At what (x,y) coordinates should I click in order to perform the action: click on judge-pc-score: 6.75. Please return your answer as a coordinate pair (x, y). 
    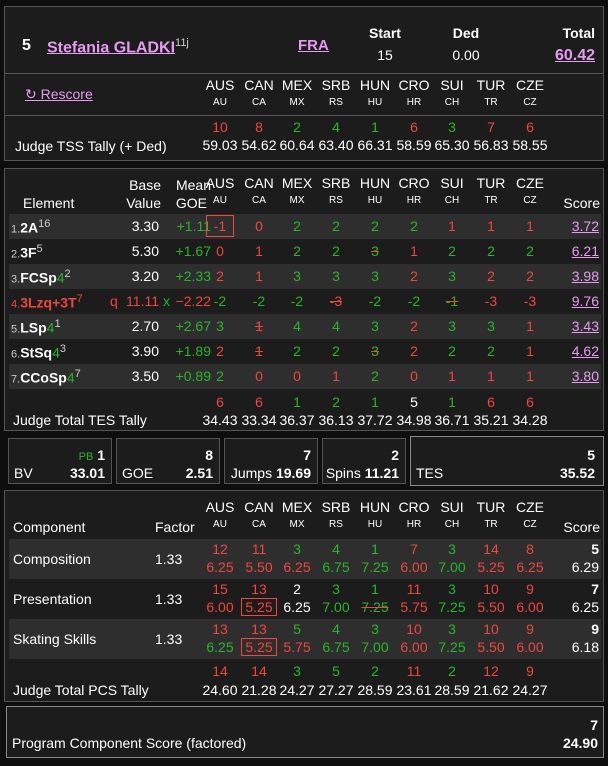
    Looking at the image, I should click on (336, 567).